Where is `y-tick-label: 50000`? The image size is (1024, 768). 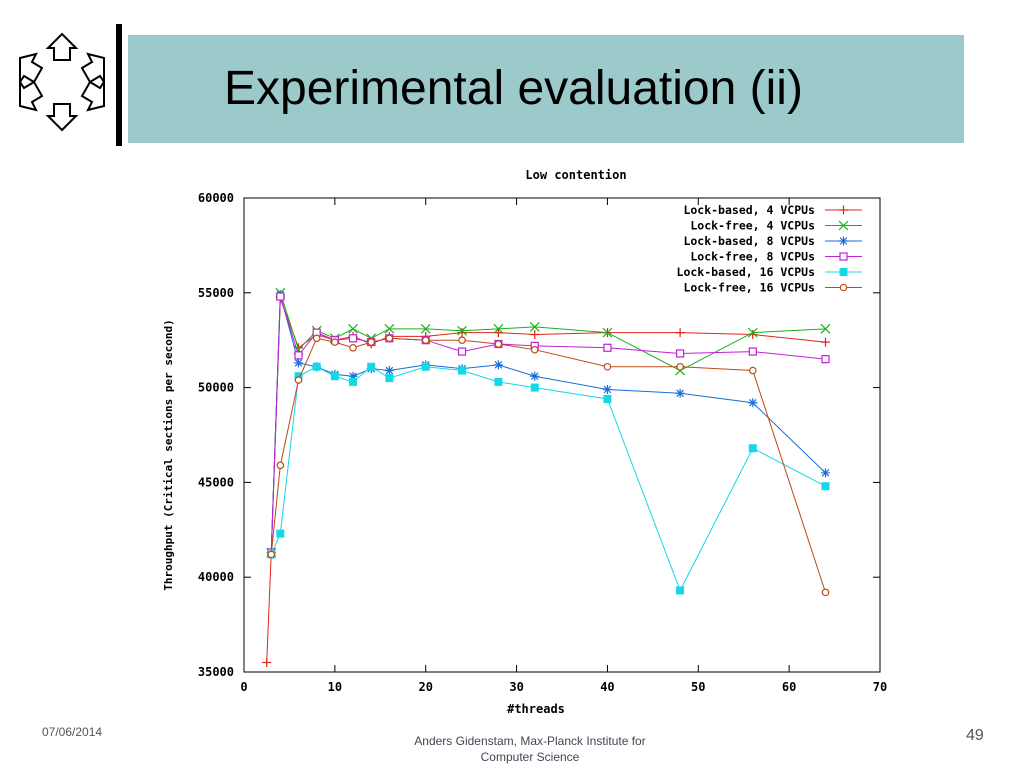 y-tick-label: 50000 is located at coordinates (216, 388).